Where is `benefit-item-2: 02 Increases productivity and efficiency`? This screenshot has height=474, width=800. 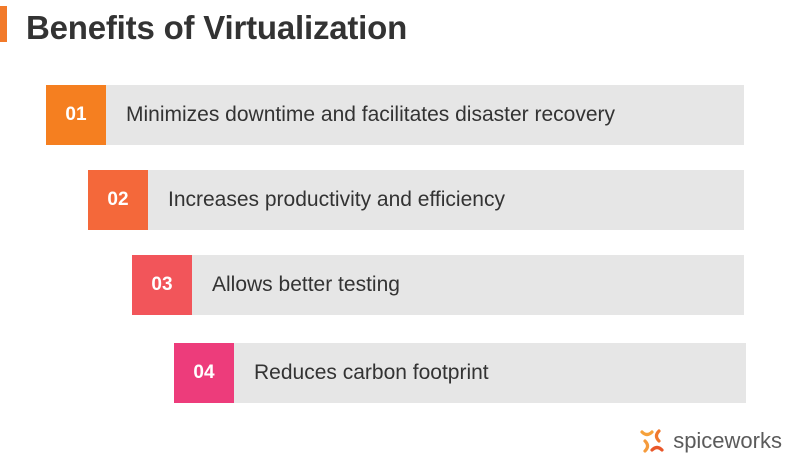
benefit-item-2: 02 Increases productivity and efficiency is located at coordinates (416, 200).